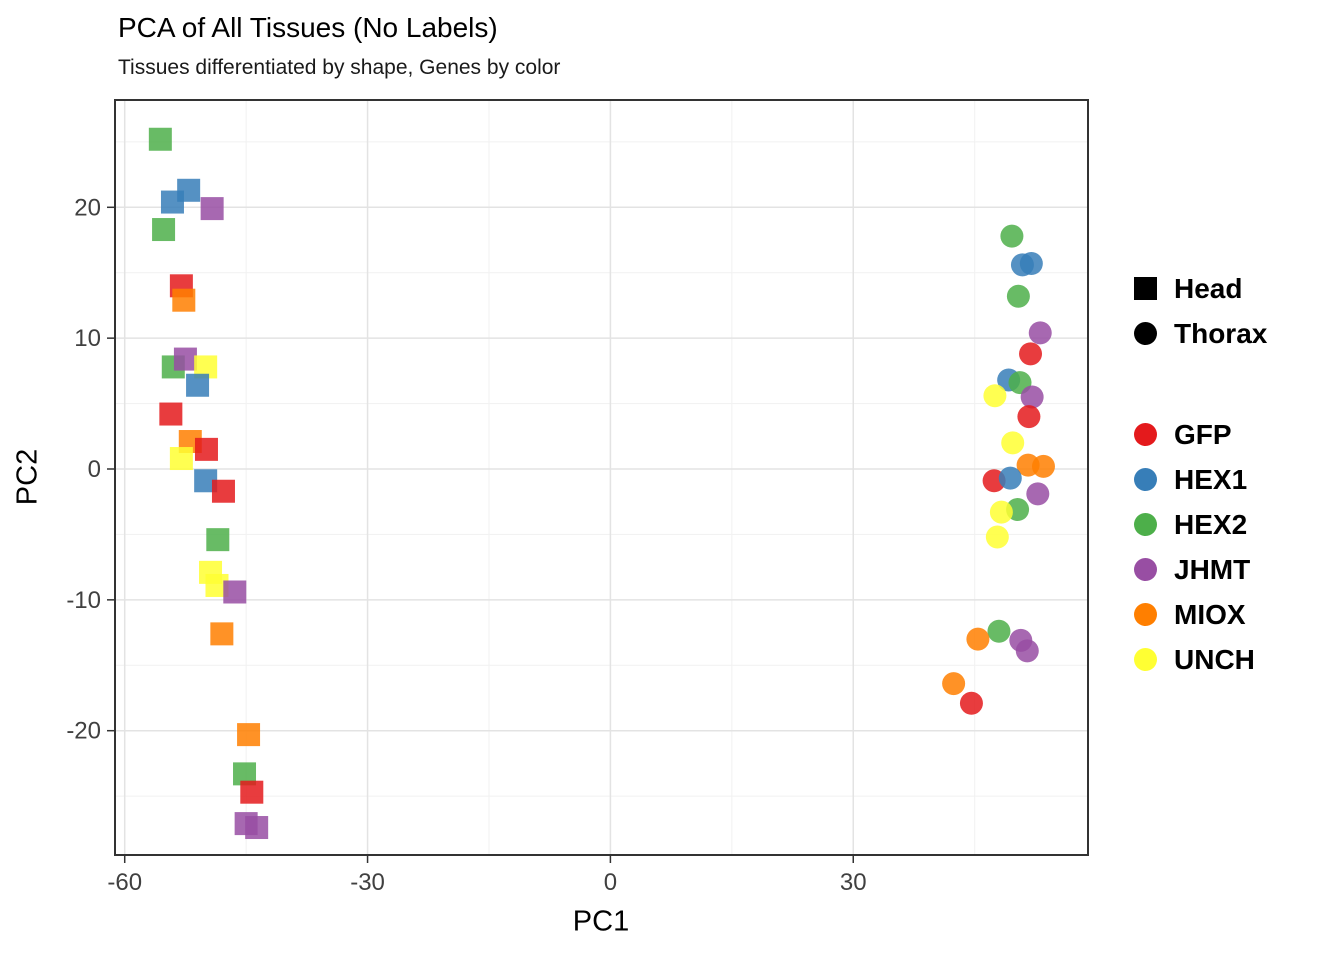 This screenshot has height=960, width=1344. What do you see at coordinates (308, 27) in the screenshot?
I see `chart-title: PCA of All Tissues (No Labels)` at bounding box center [308, 27].